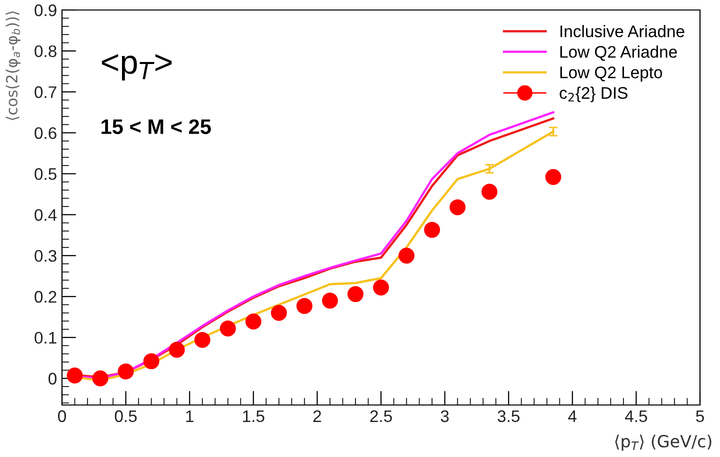 This screenshot has height=457, width=720. Describe the element at coordinates (618, 53) in the screenshot. I see `legend-label: Low Q2 Ariadne` at that location.